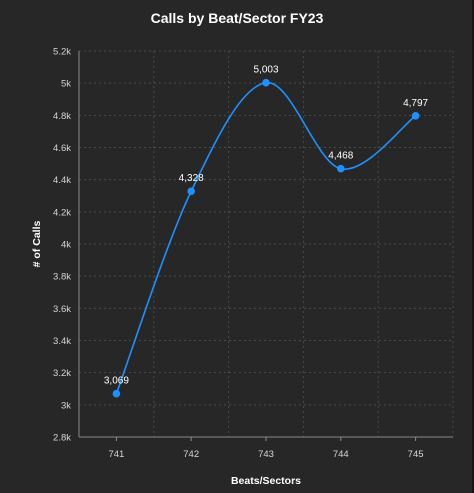 This screenshot has height=493, width=474. Describe the element at coordinates (62, 148) in the screenshot. I see `y-tick-label: 4.6k` at that location.